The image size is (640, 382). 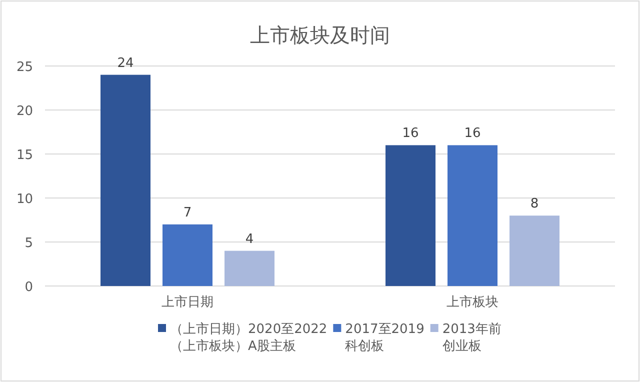 I want to click on y-tick-label: 25, so click(x=24, y=67).